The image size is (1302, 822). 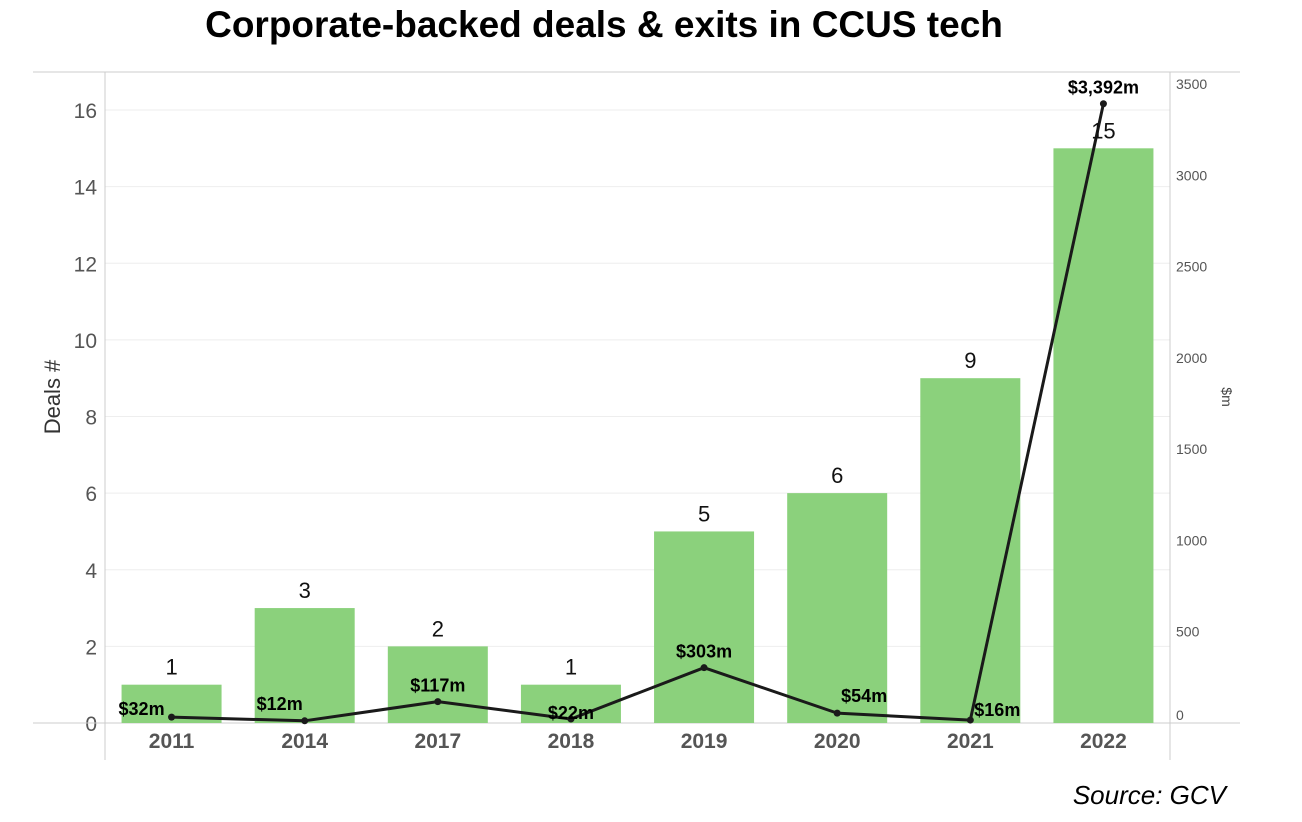 I want to click on y-tick-label: 6, so click(x=91, y=494).